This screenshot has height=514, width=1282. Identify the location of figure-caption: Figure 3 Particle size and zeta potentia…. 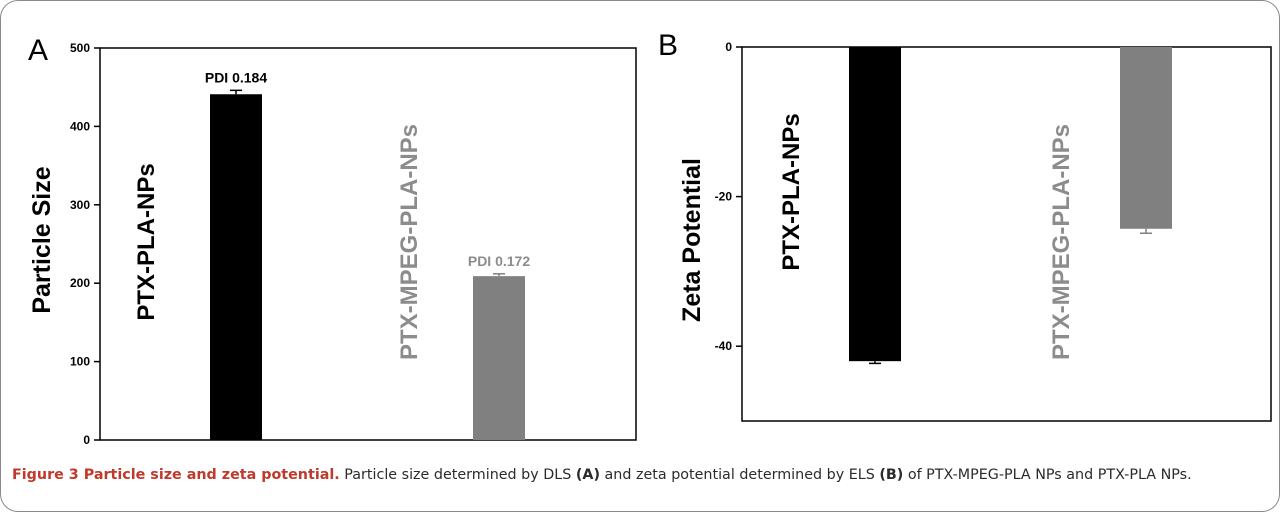
(641, 475).